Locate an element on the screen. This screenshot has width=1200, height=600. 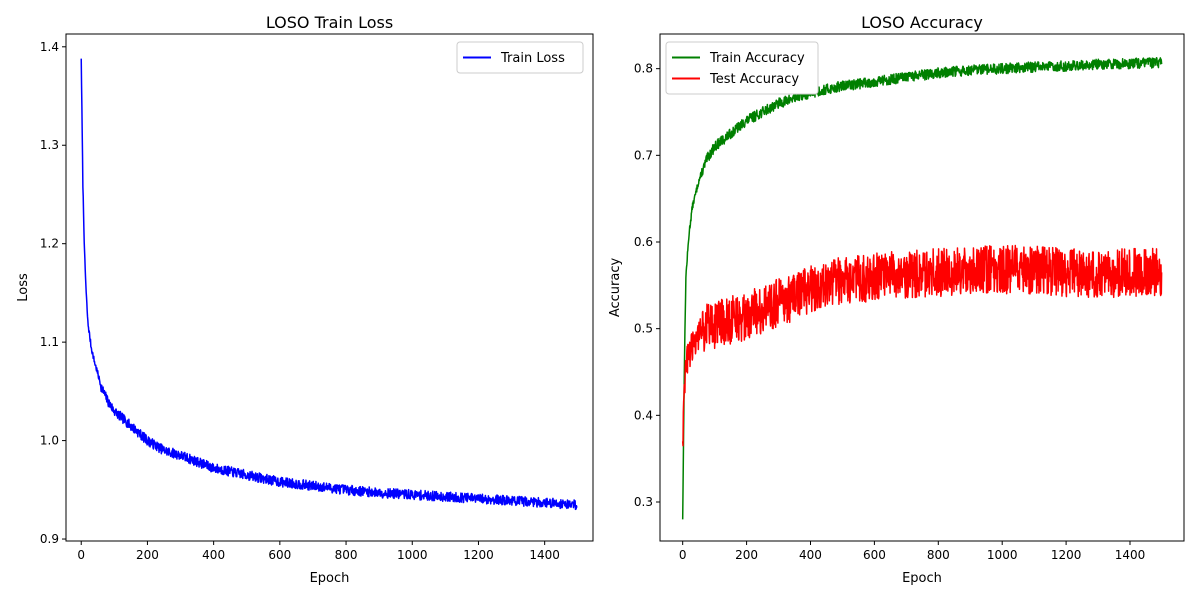
loss-chart-title: LOSO Train Loss is located at coordinates (329, 22).